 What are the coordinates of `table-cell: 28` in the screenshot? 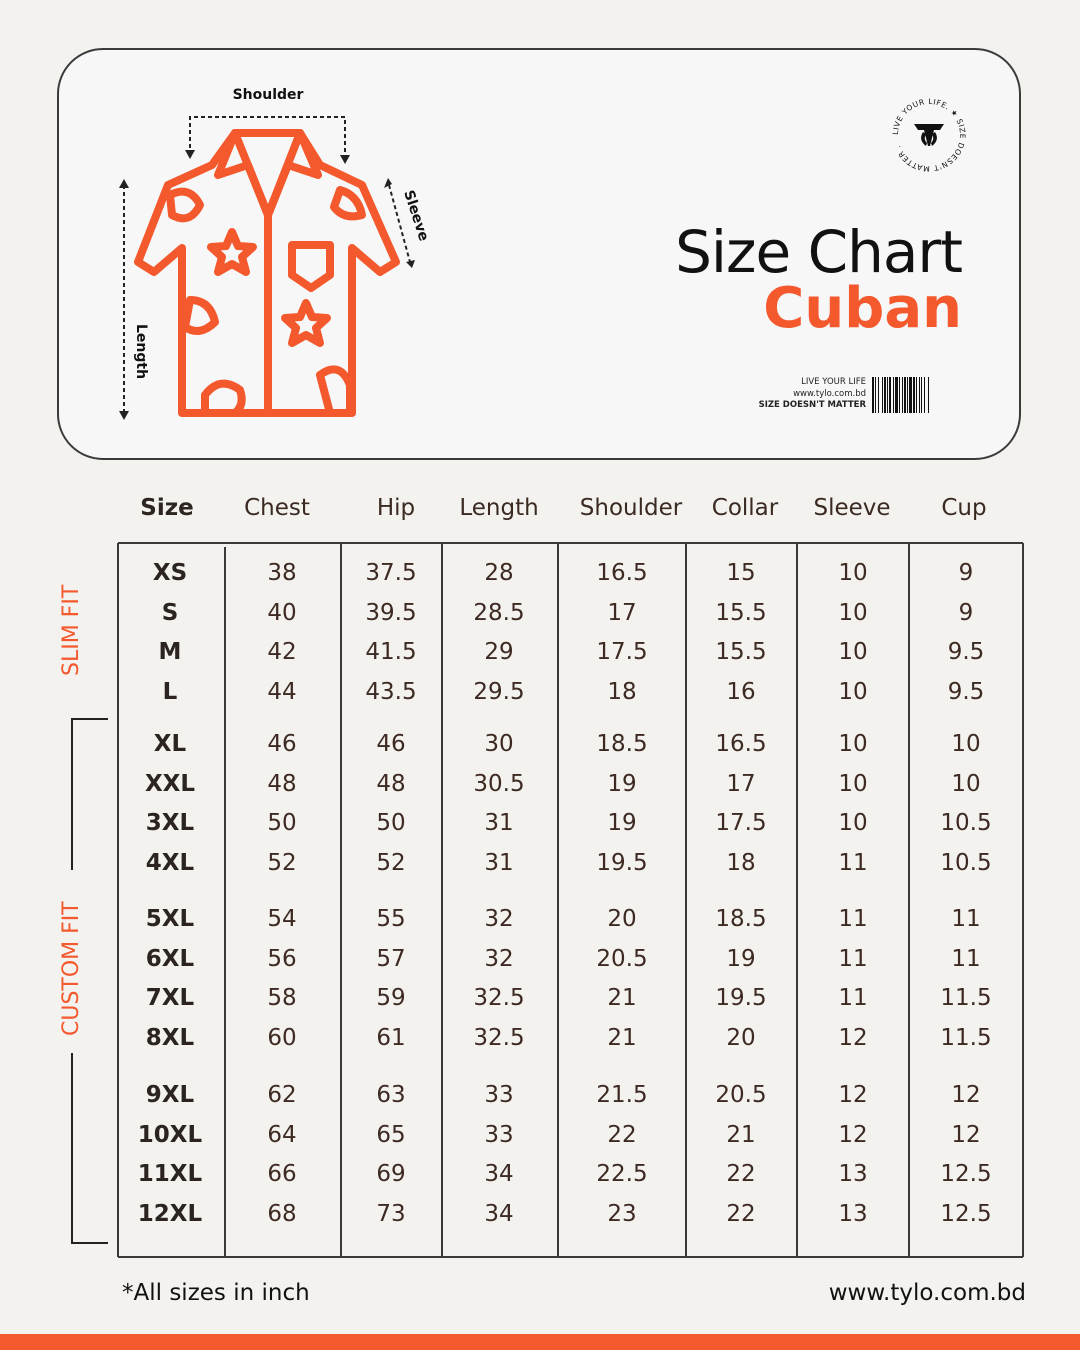 It's located at (499, 573).